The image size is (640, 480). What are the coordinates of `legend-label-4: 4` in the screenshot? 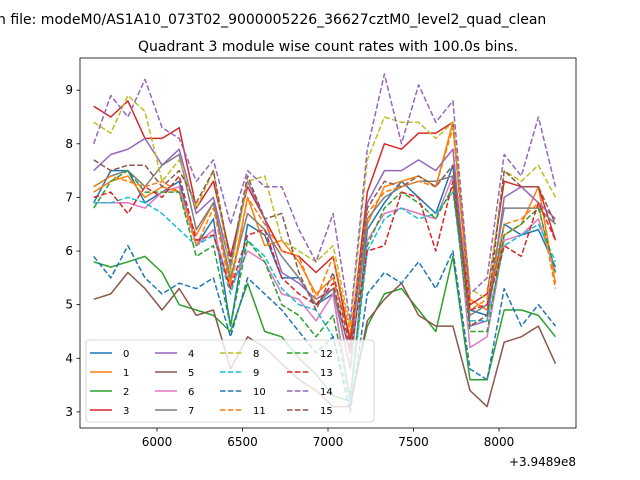 It's located at (191, 354).